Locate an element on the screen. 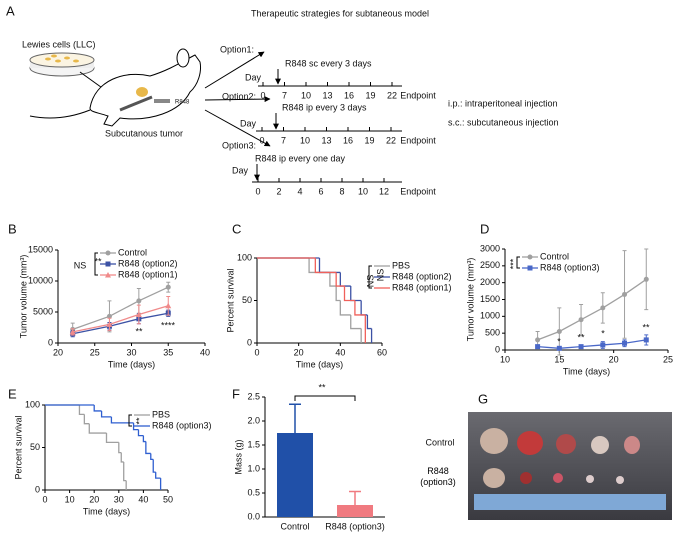  option-label: Option2: is located at coordinates (239, 96).